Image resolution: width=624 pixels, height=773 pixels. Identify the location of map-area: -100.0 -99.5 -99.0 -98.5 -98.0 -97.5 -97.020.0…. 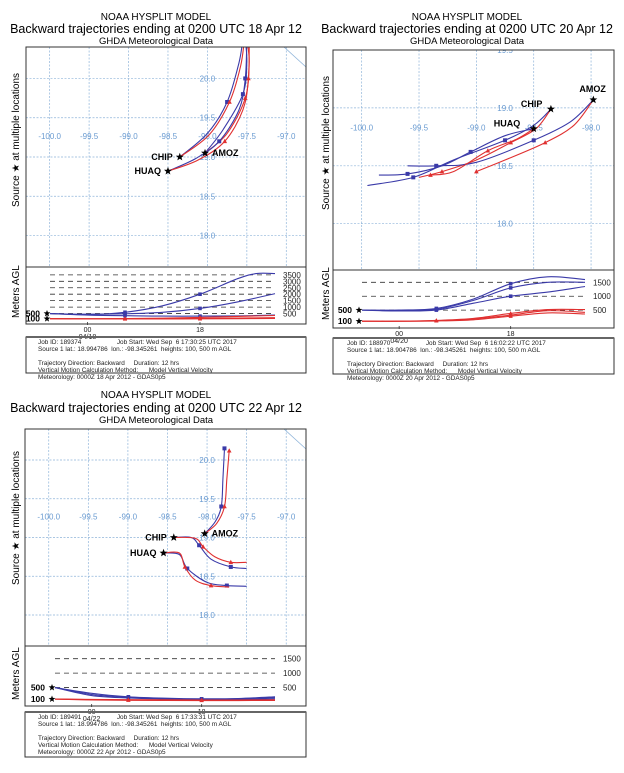
(166, 152).